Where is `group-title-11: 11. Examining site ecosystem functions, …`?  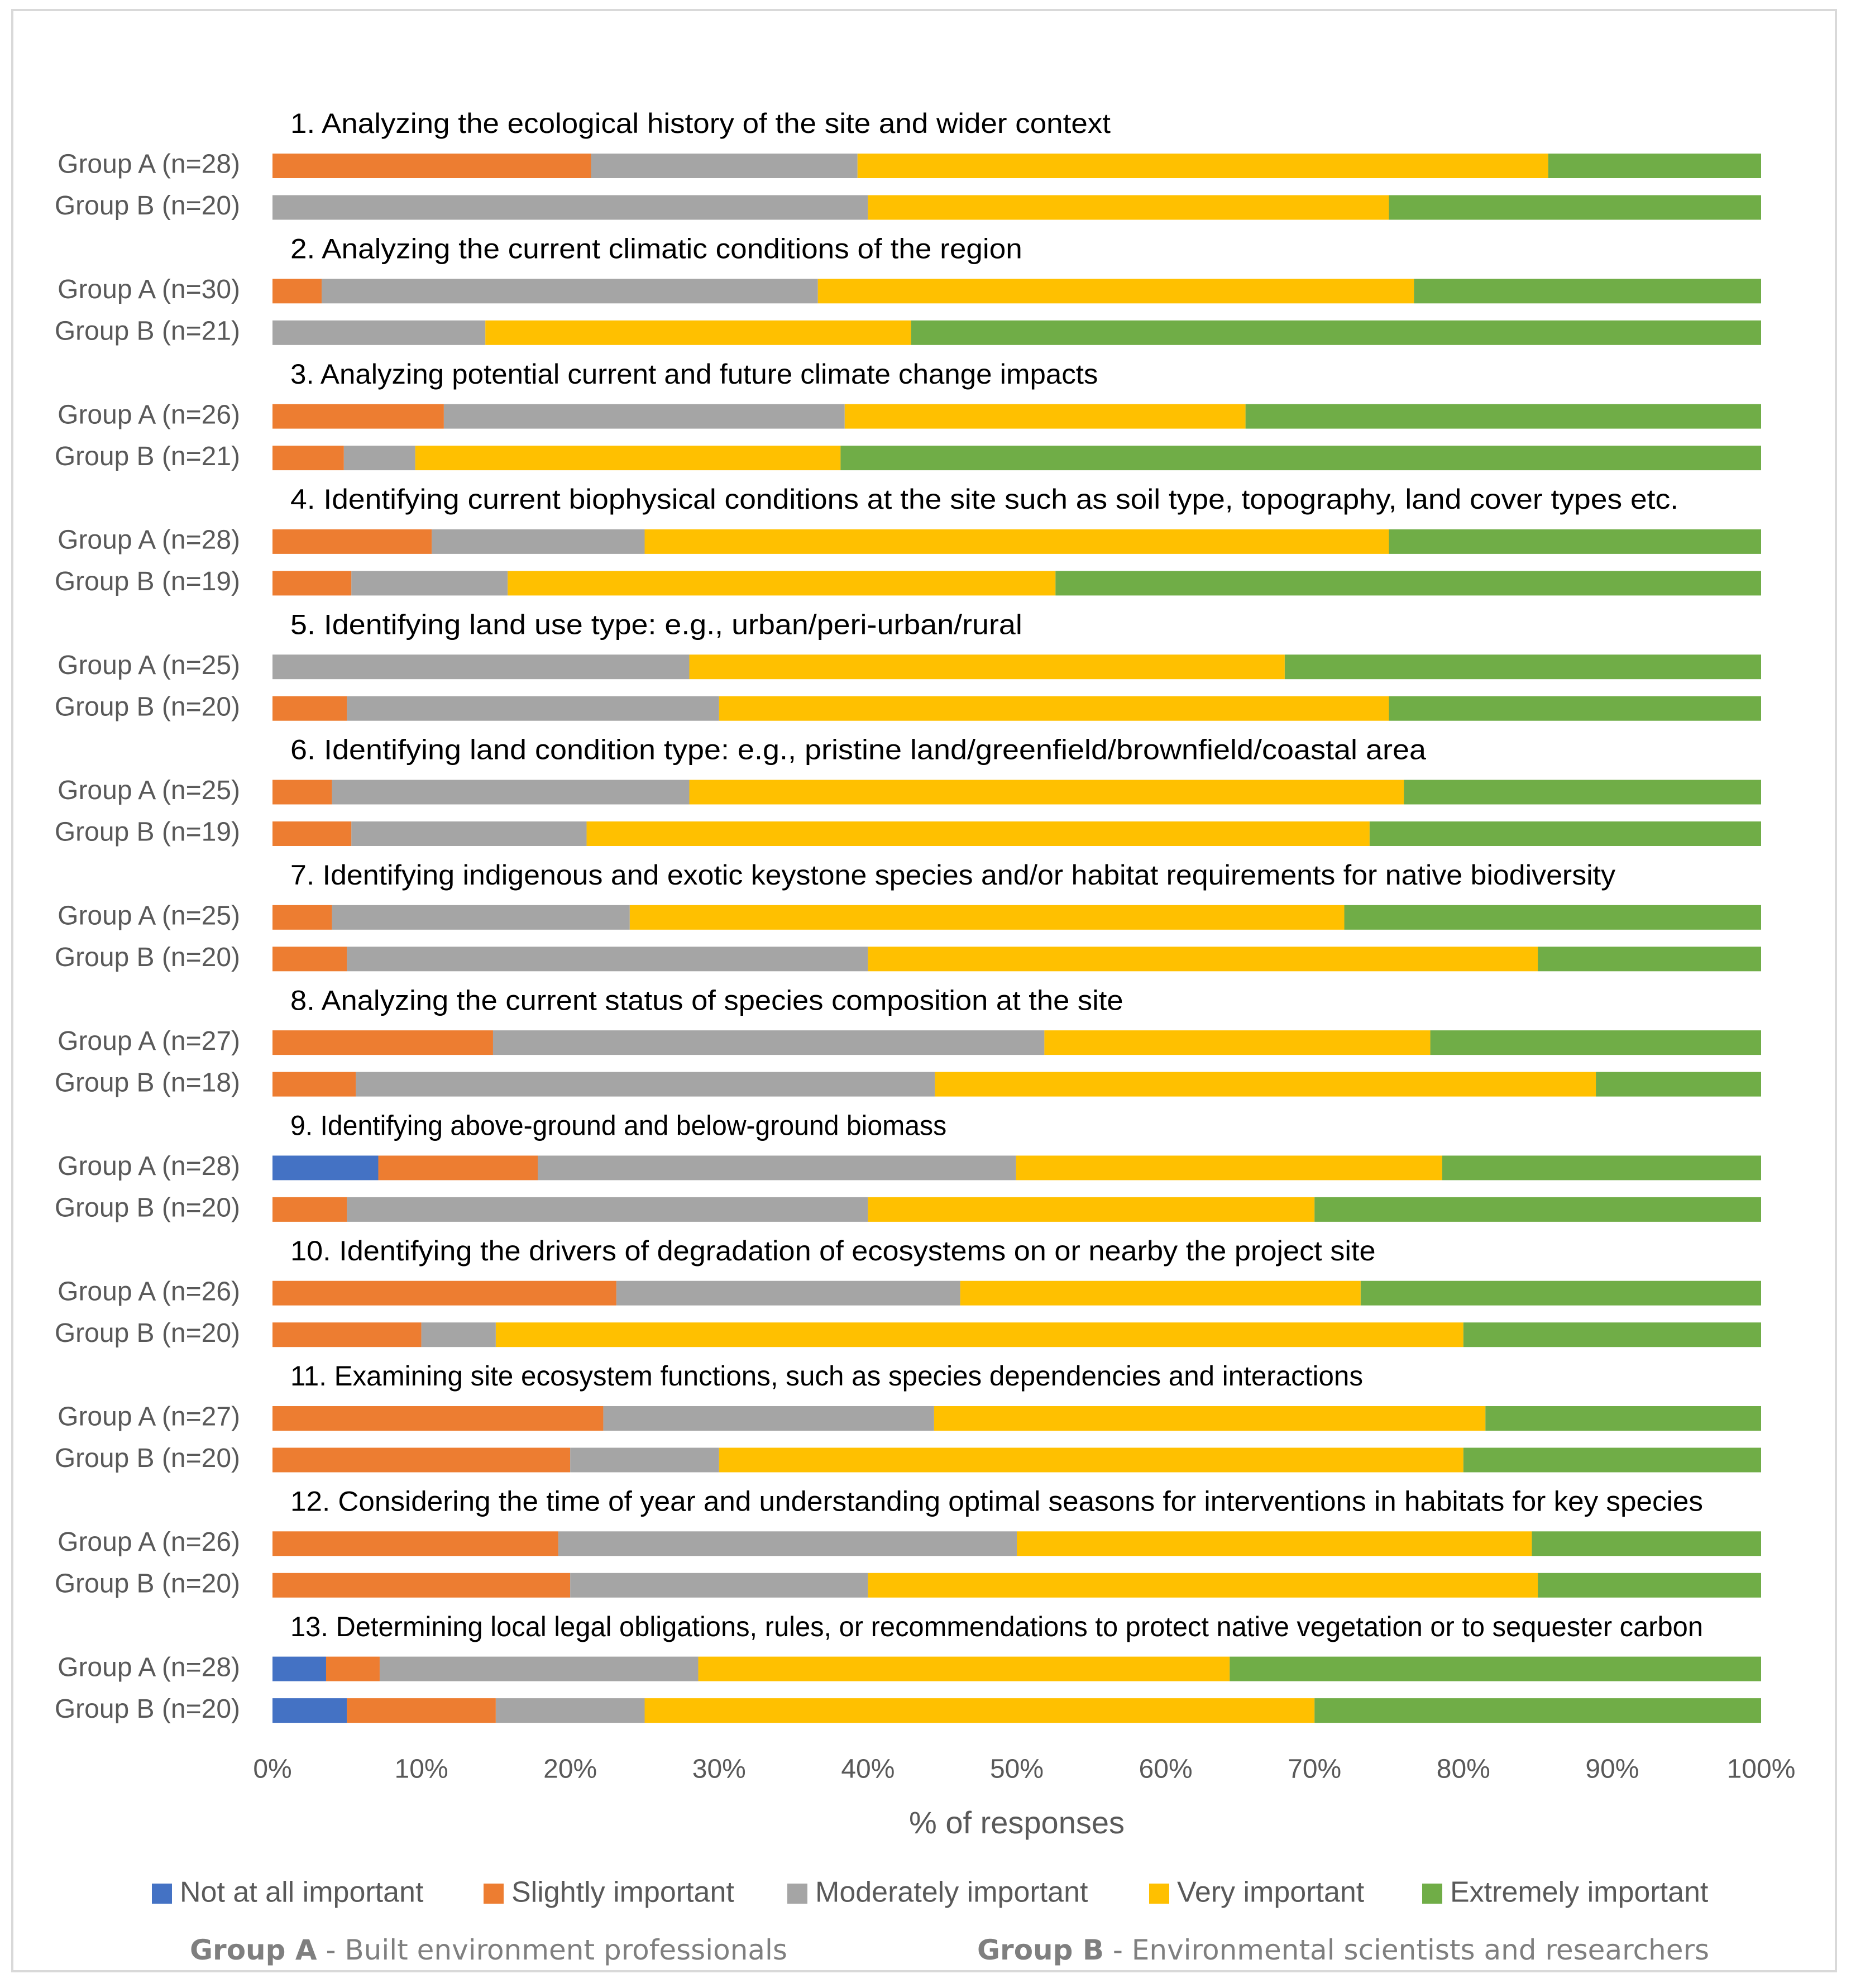
group-title-11: 11. Examining site ecosystem functions, … is located at coordinates (827, 1376).